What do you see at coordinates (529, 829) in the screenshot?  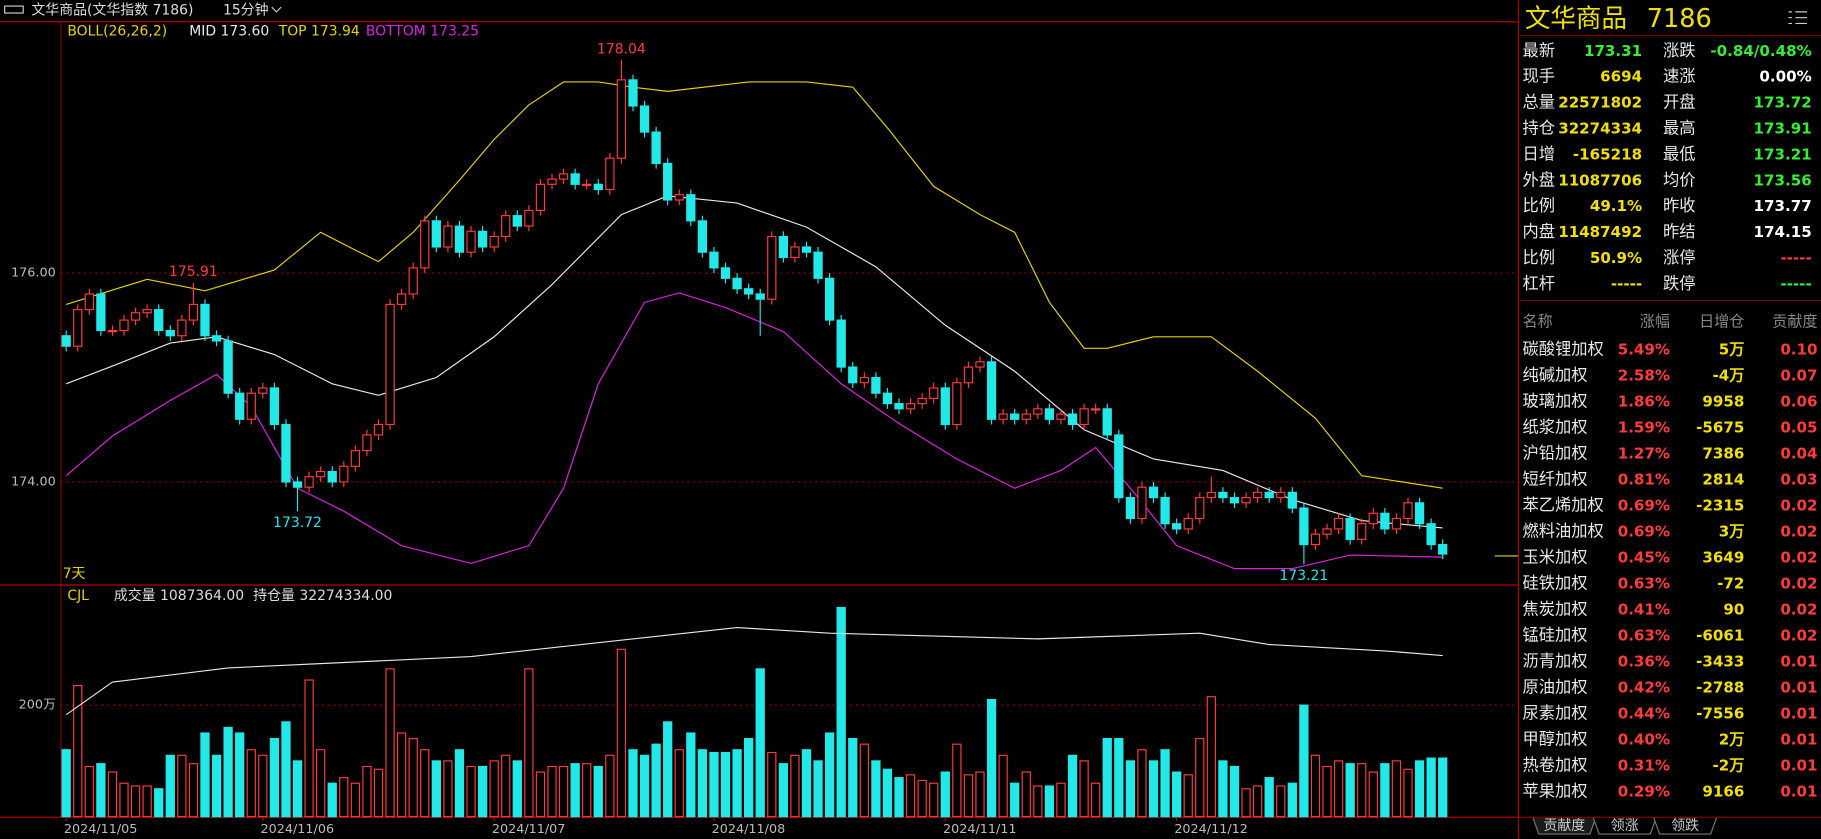 I see `x-tick-label: 2024/11/07` at bounding box center [529, 829].